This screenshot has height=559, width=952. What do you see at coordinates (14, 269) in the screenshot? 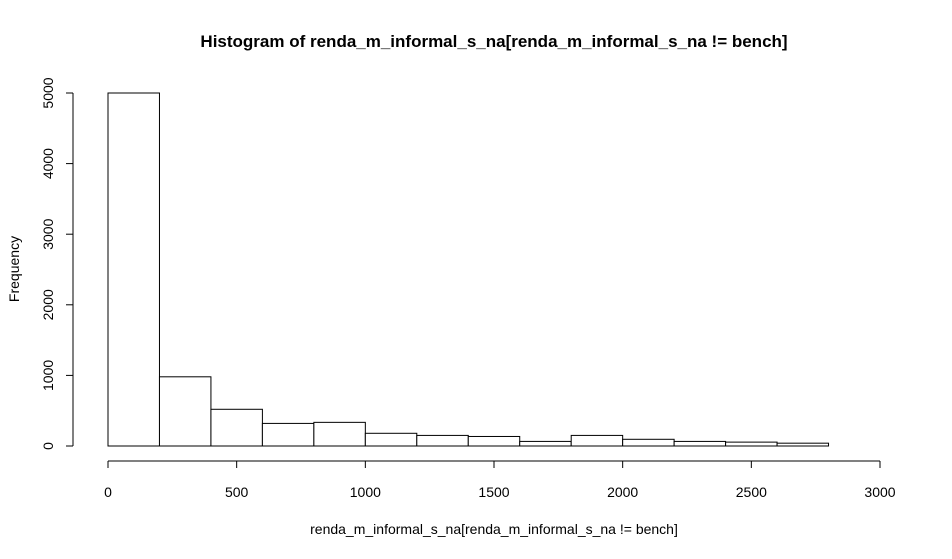
I see `y-axis-label: Frequency` at bounding box center [14, 269].